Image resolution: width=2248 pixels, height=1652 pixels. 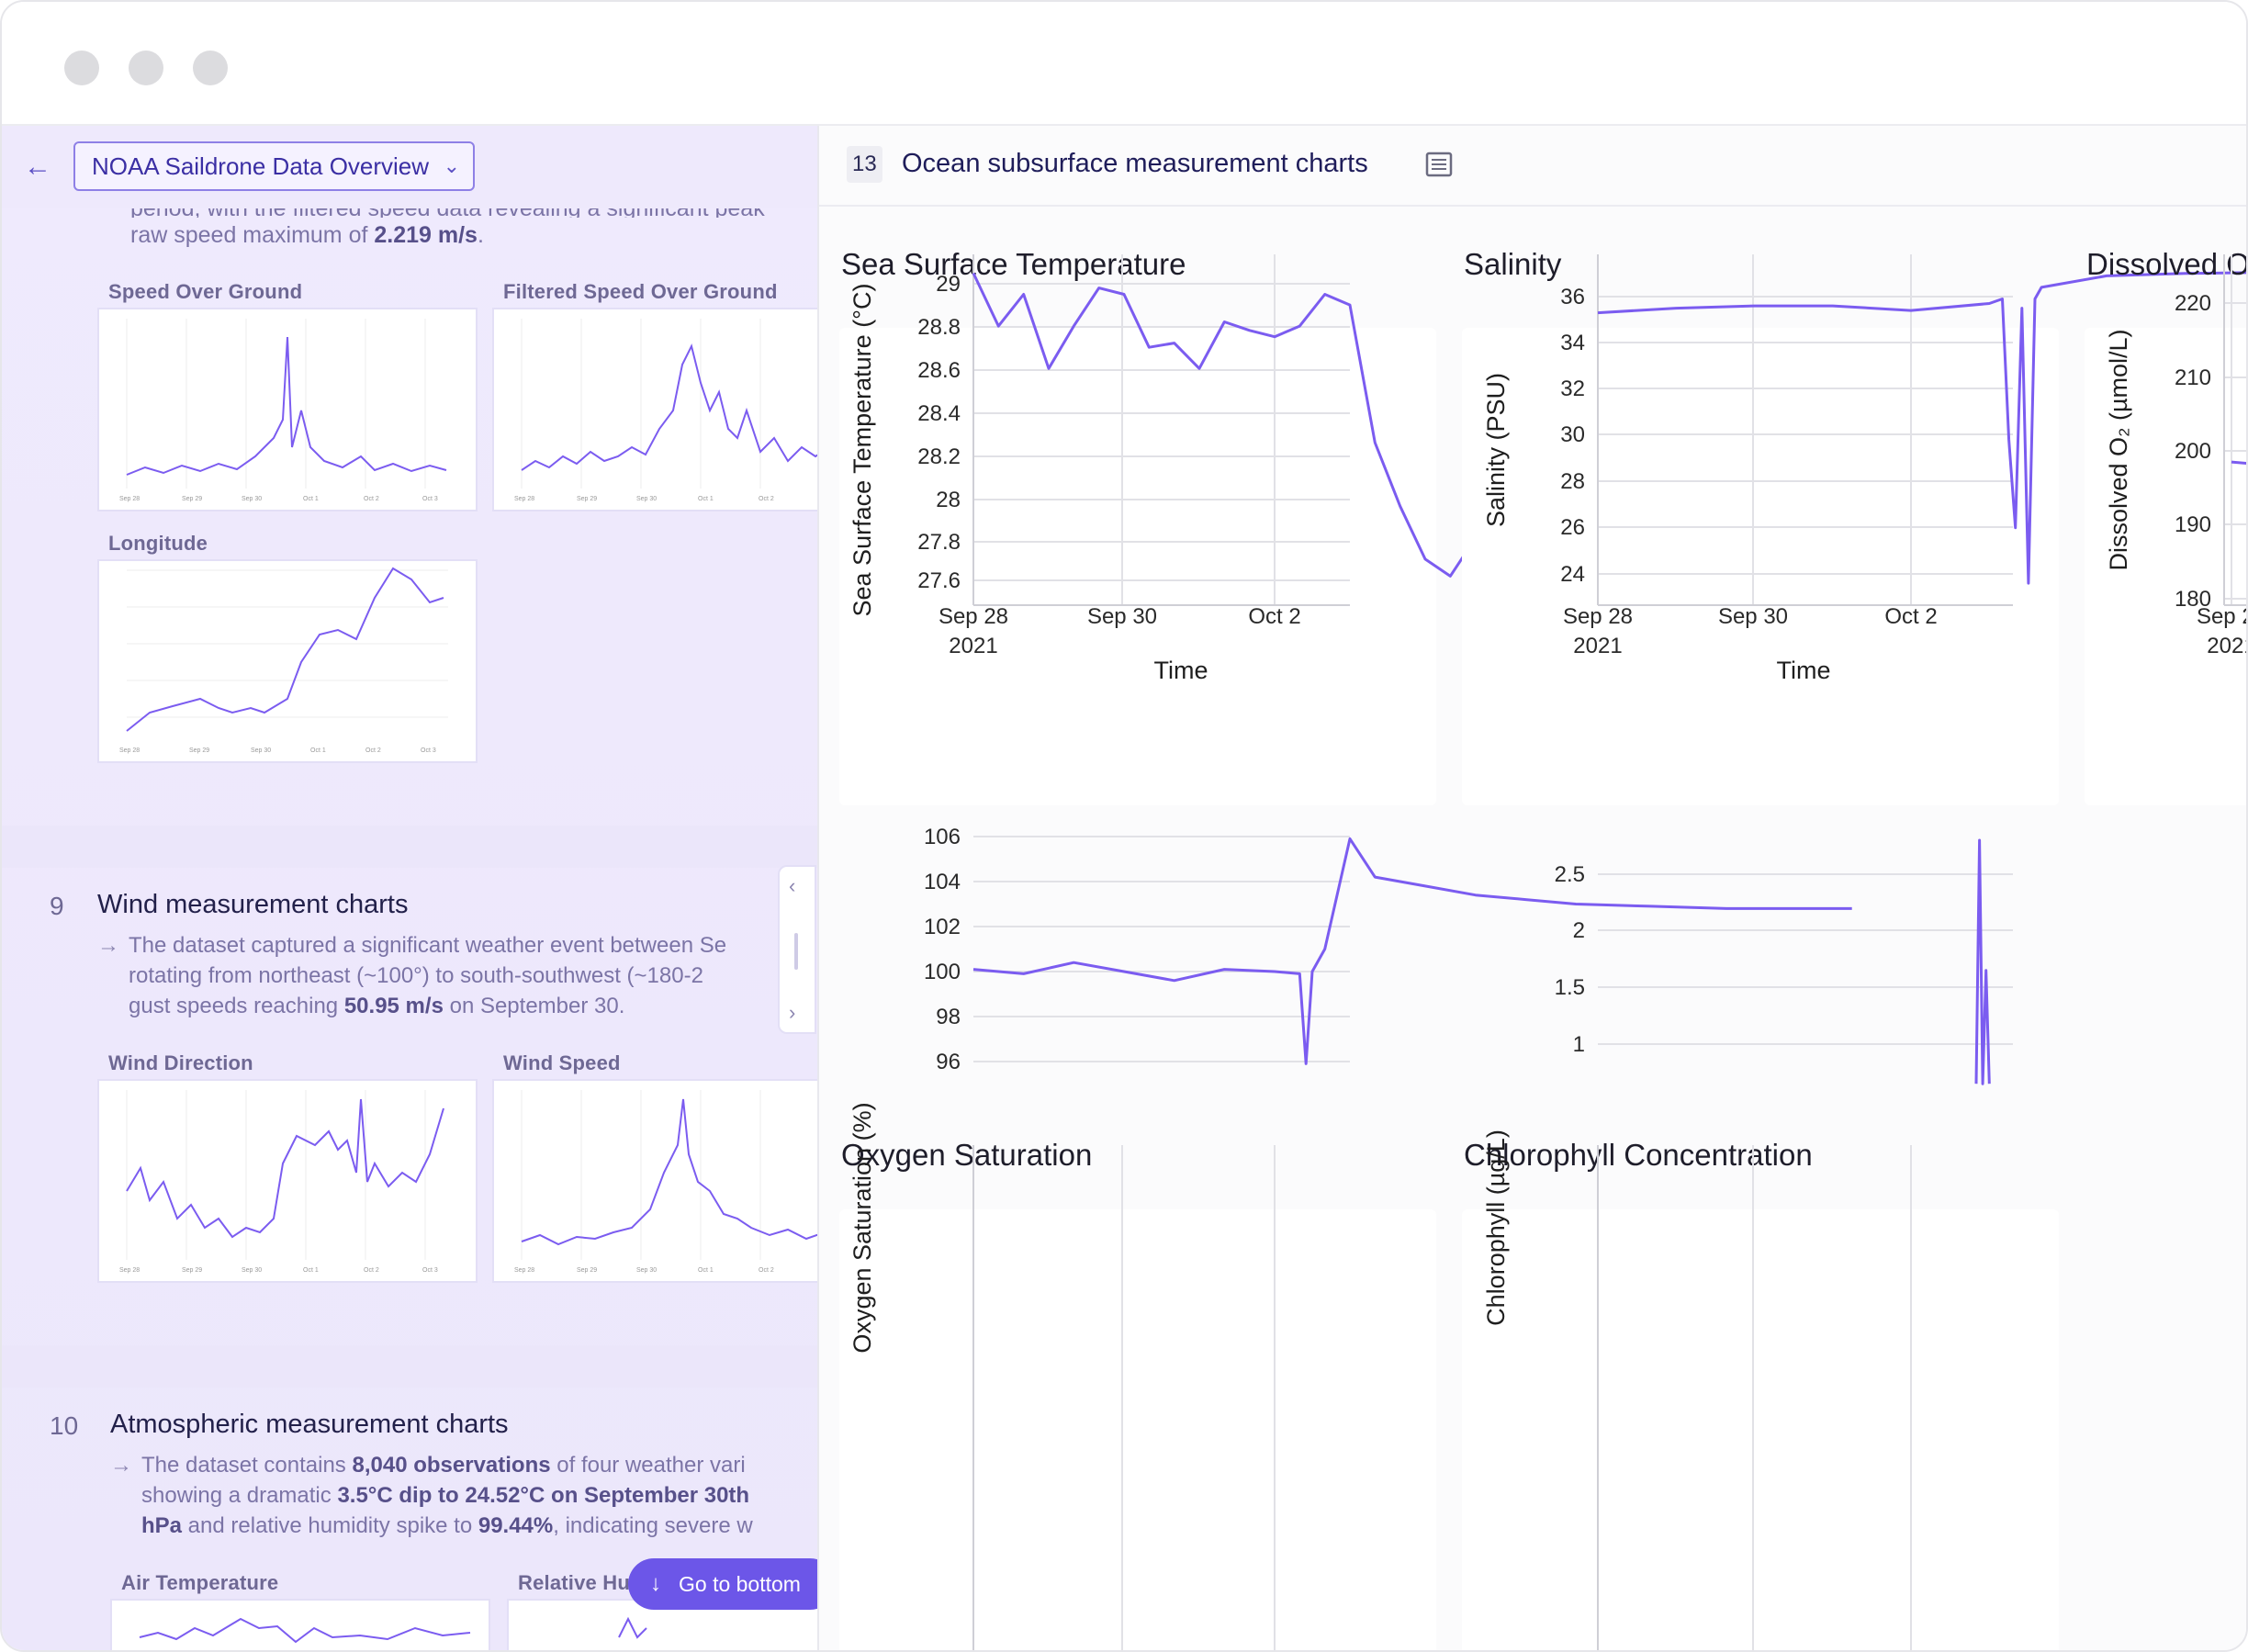 I want to click on y-tick-label: 28.4, so click(x=939, y=413).